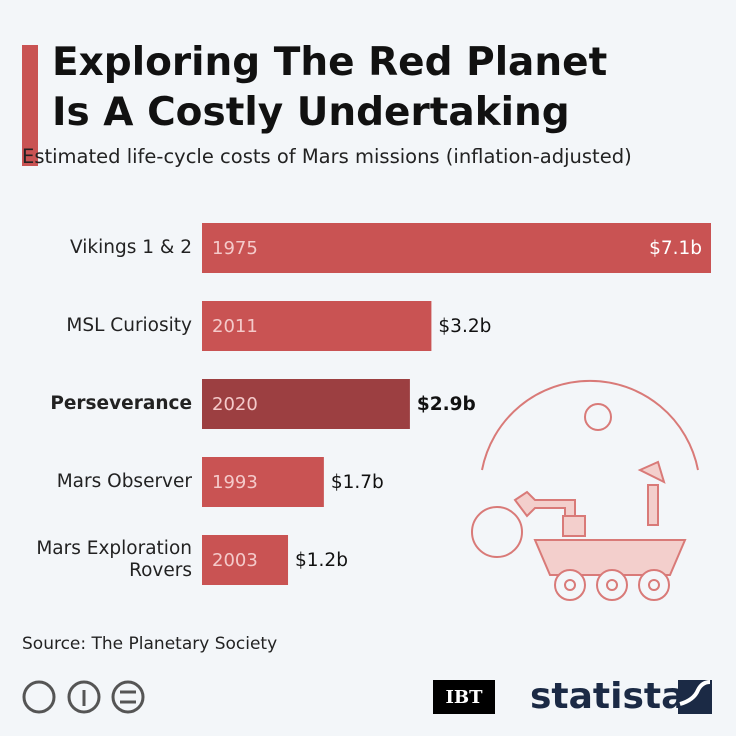  I want to click on value-label: $7.1b, so click(675, 248).